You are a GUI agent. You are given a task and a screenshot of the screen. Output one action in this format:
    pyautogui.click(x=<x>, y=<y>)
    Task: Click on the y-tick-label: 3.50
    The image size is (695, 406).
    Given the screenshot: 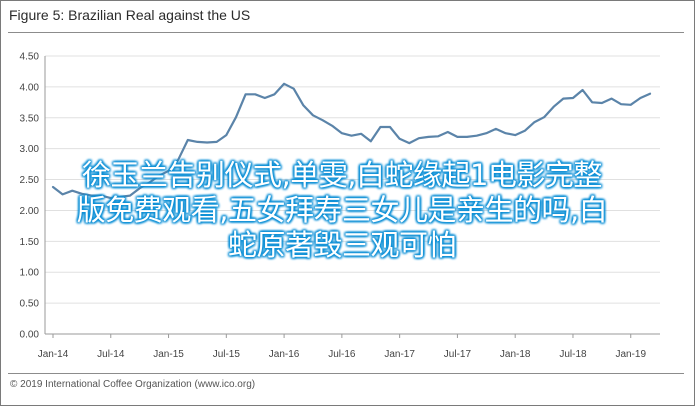 What is the action you would take?
    pyautogui.click(x=30, y=118)
    